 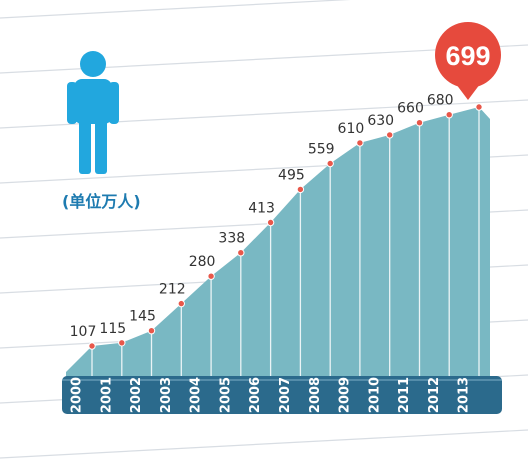 What do you see at coordinates (434, 395) in the screenshot?
I see `x-tick-label: 2012` at bounding box center [434, 395].